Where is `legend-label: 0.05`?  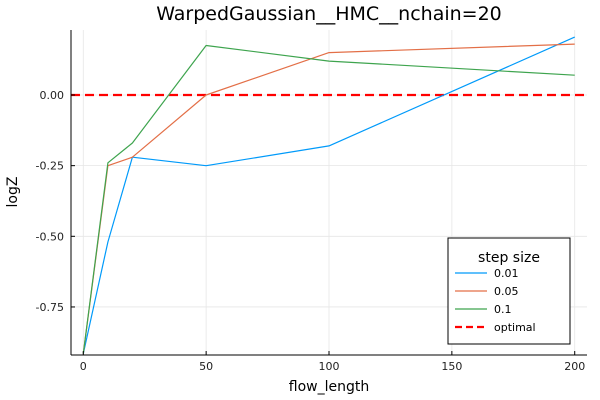
legend-label: 0.05 is located at coordinates (506, 291).